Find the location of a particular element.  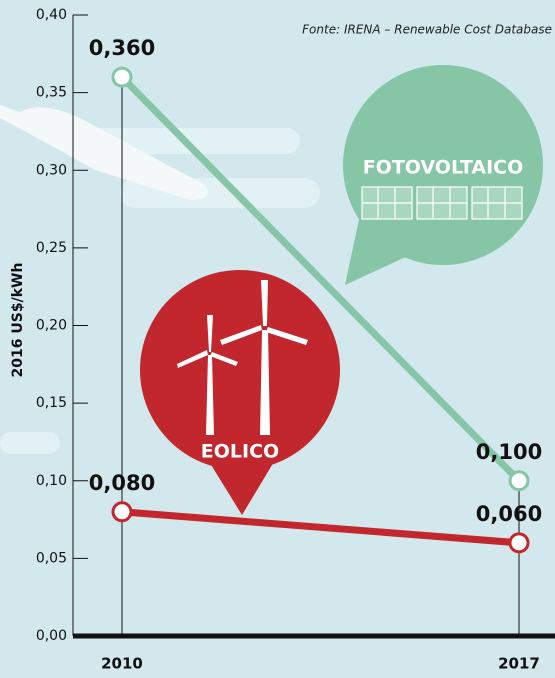

legend-label: EOLICO is located at coordinates (240, 452).